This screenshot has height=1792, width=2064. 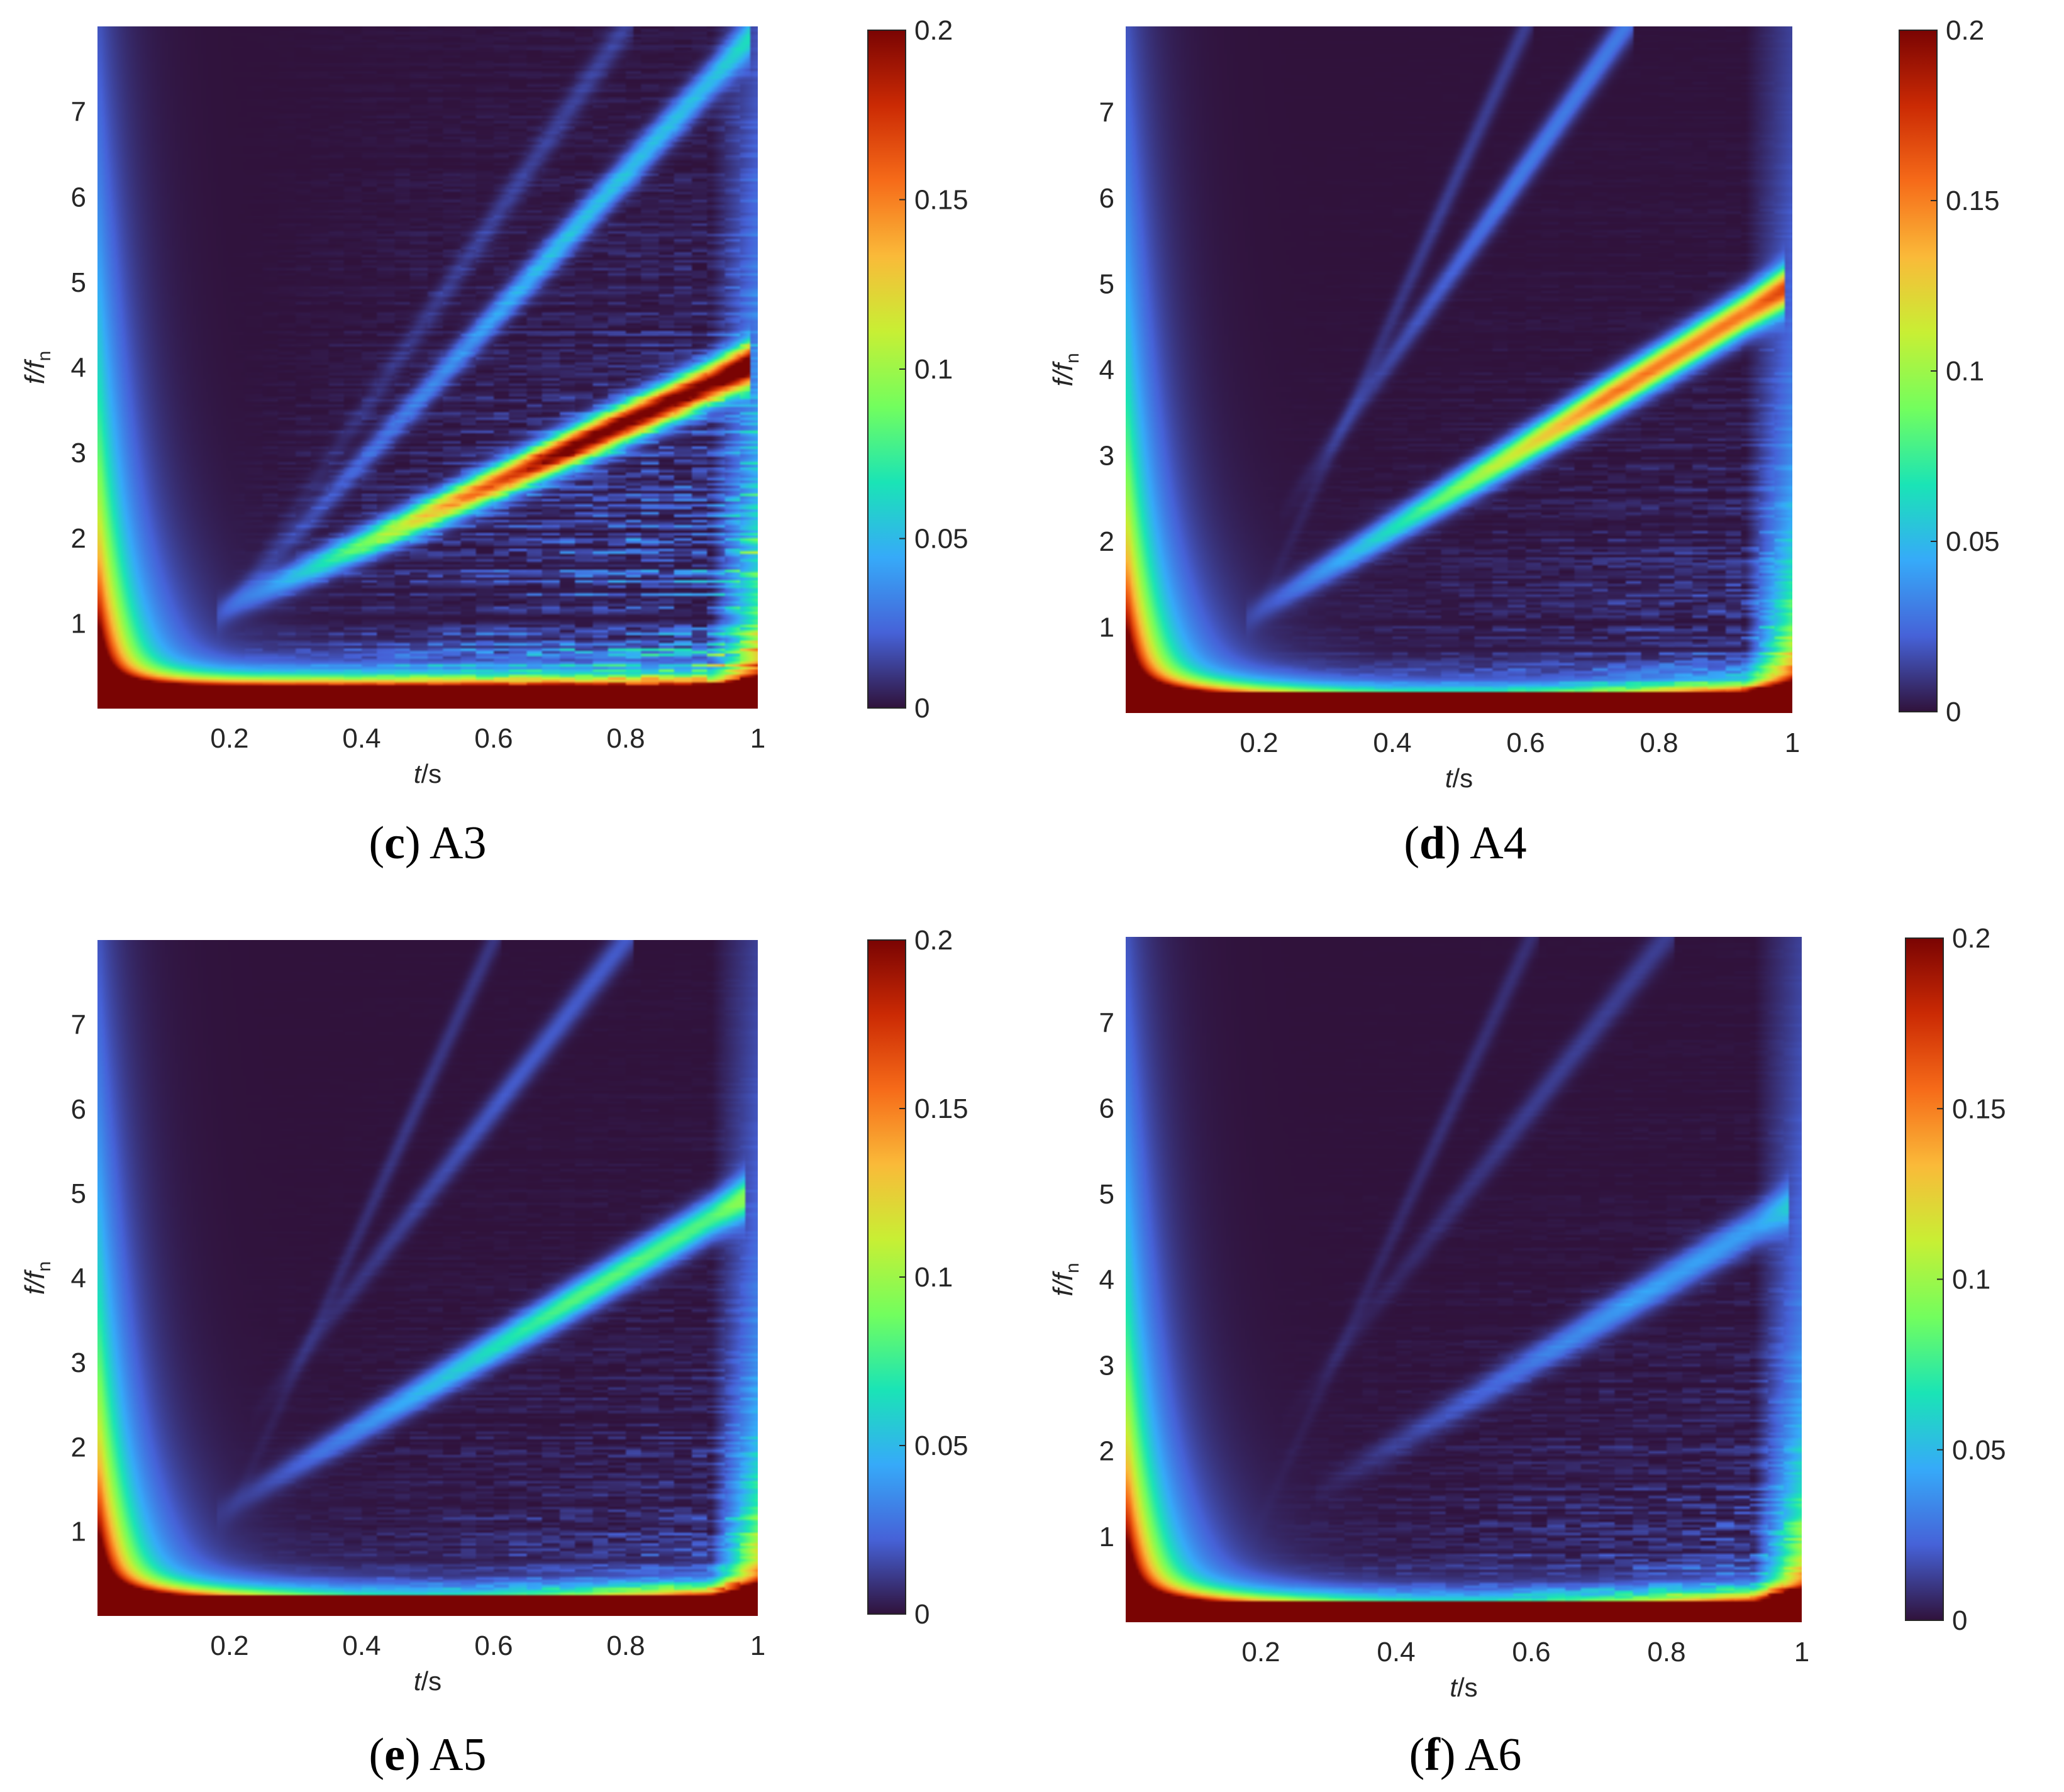 I want to click on panel-caption: (c) A3, so click(x=427, y=843).